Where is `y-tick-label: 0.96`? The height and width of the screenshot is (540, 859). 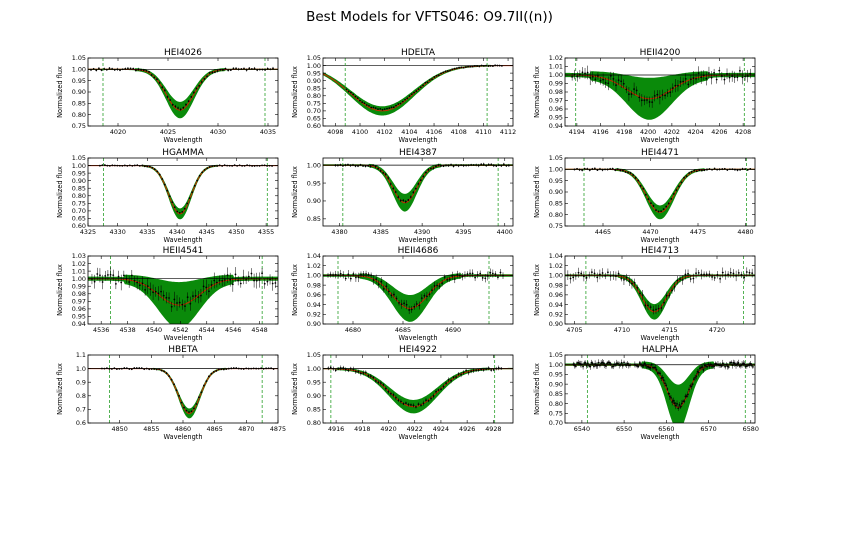 y-tick-label: 0.96 is located at coordinates (556, 109).